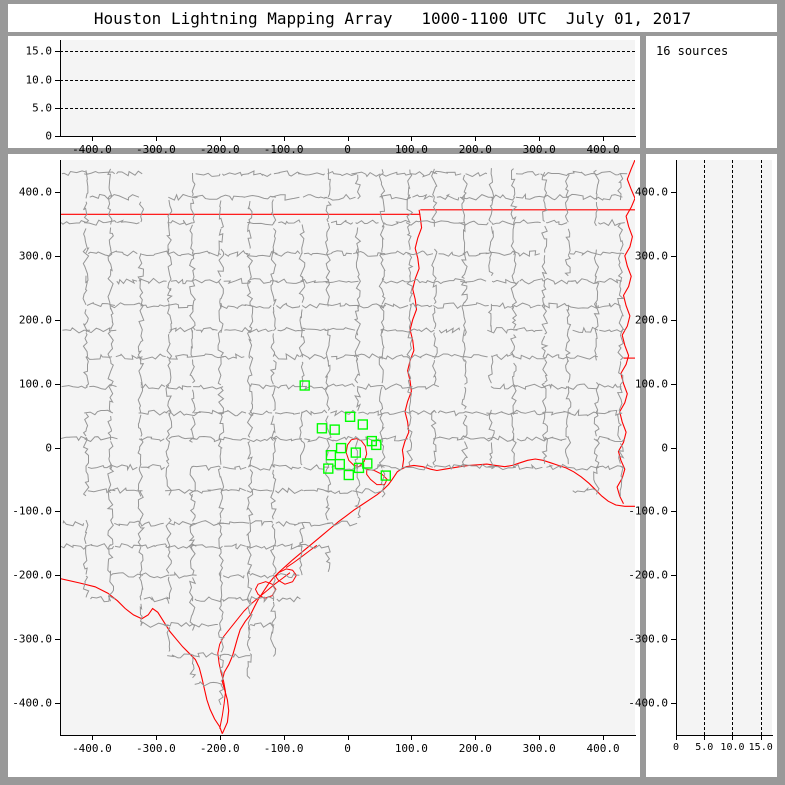 Image resolution: width=785 pixels, height=785 pixels. Describe the element at coordinates (155, 149) in the screenshot. I see `x-tick-label: -300.0` at that location.